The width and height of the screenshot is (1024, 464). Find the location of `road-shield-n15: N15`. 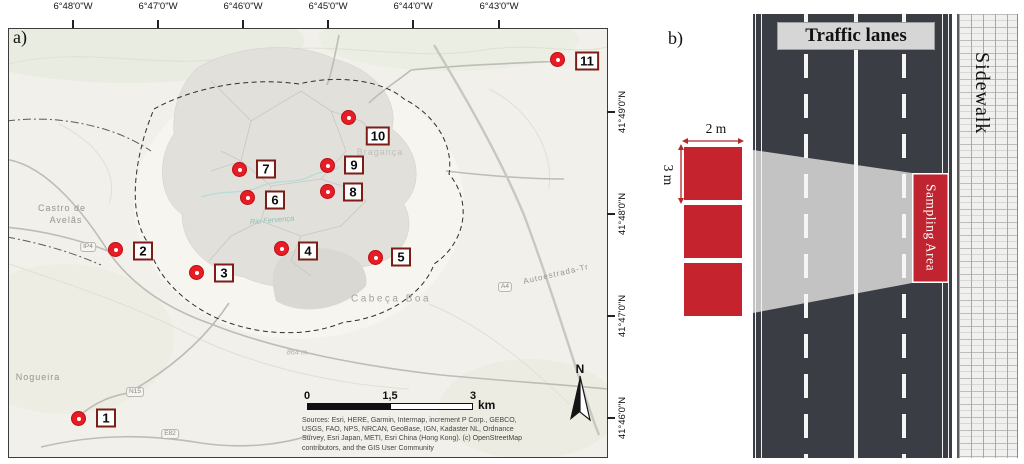

road-shield-n15: N15 is located at coordinates (135, 392).